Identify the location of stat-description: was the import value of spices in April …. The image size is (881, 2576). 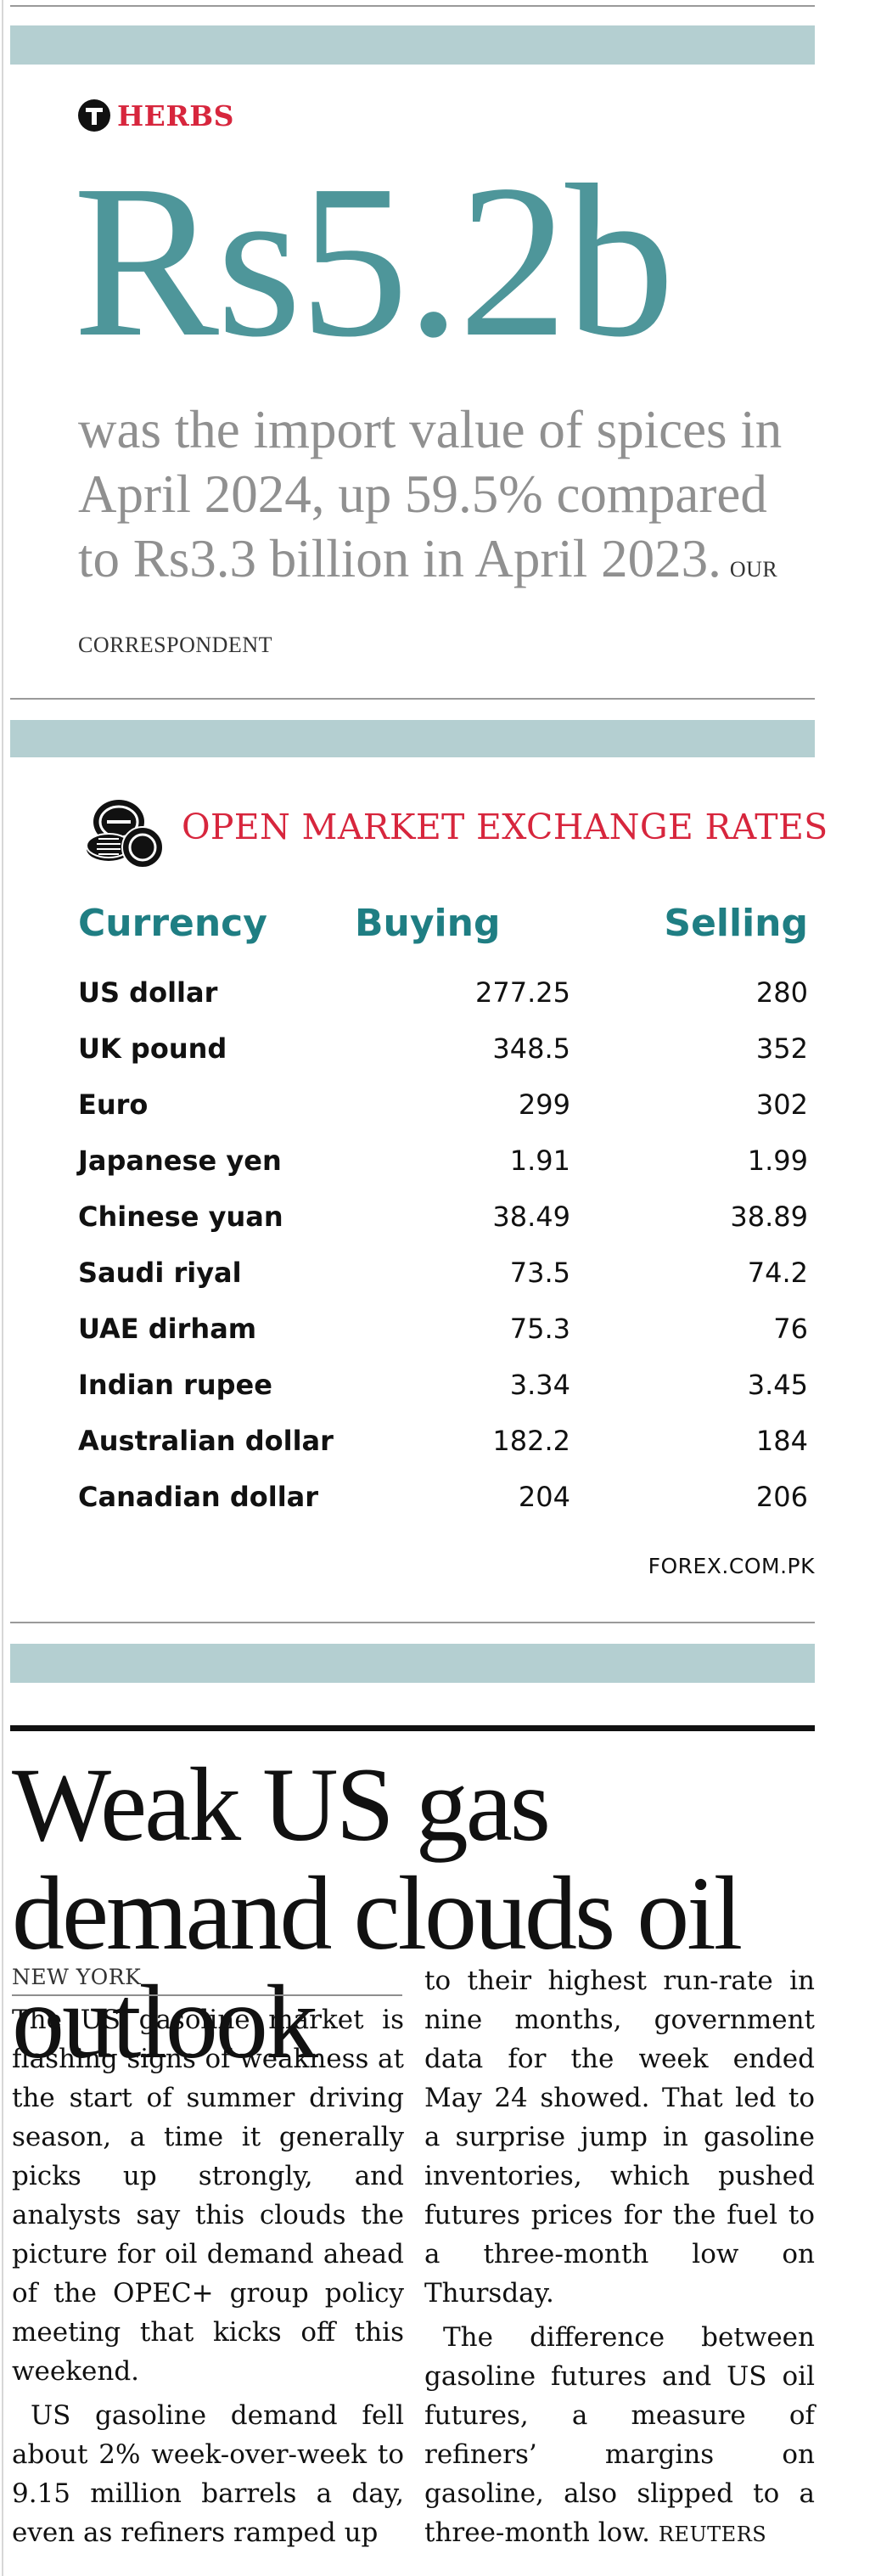
(443, 537).